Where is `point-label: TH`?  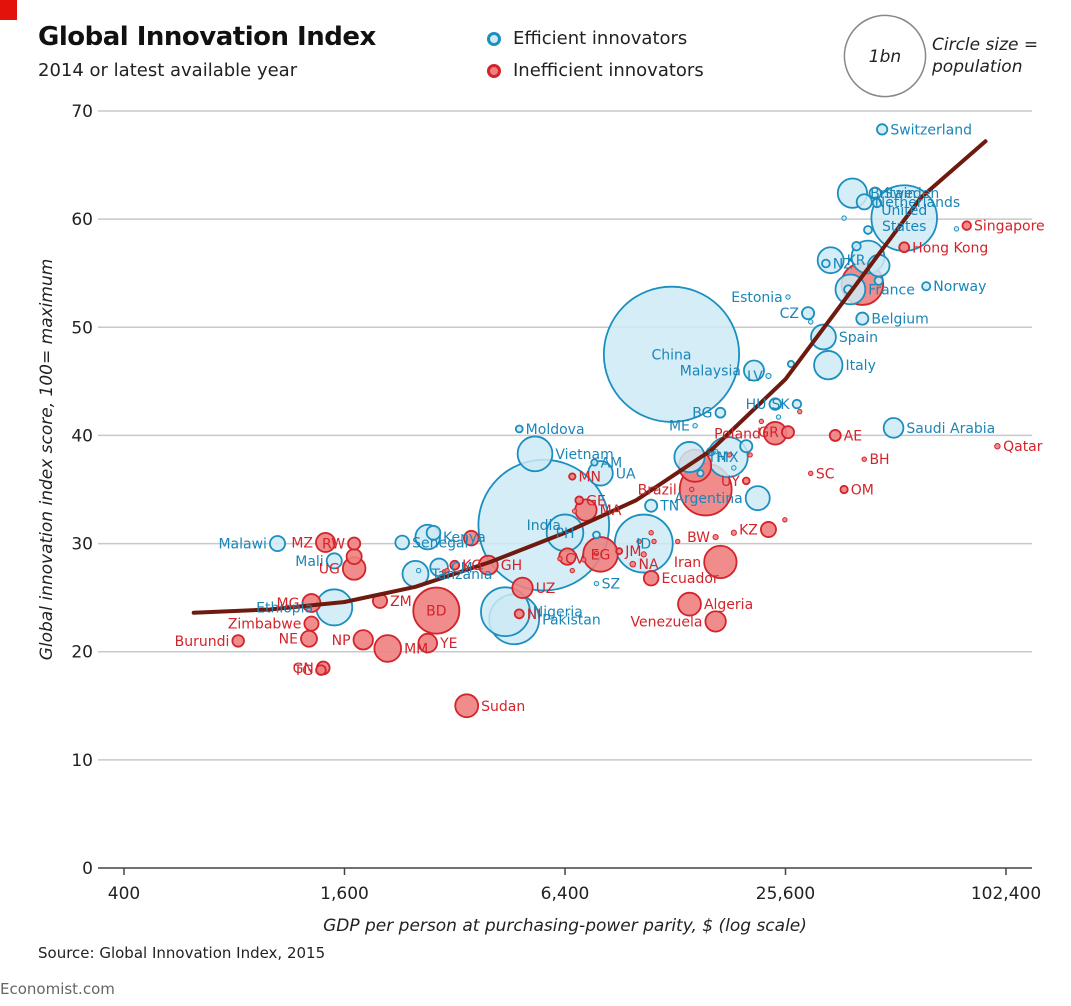 point-label: TH is located at coordinates (717, 458).